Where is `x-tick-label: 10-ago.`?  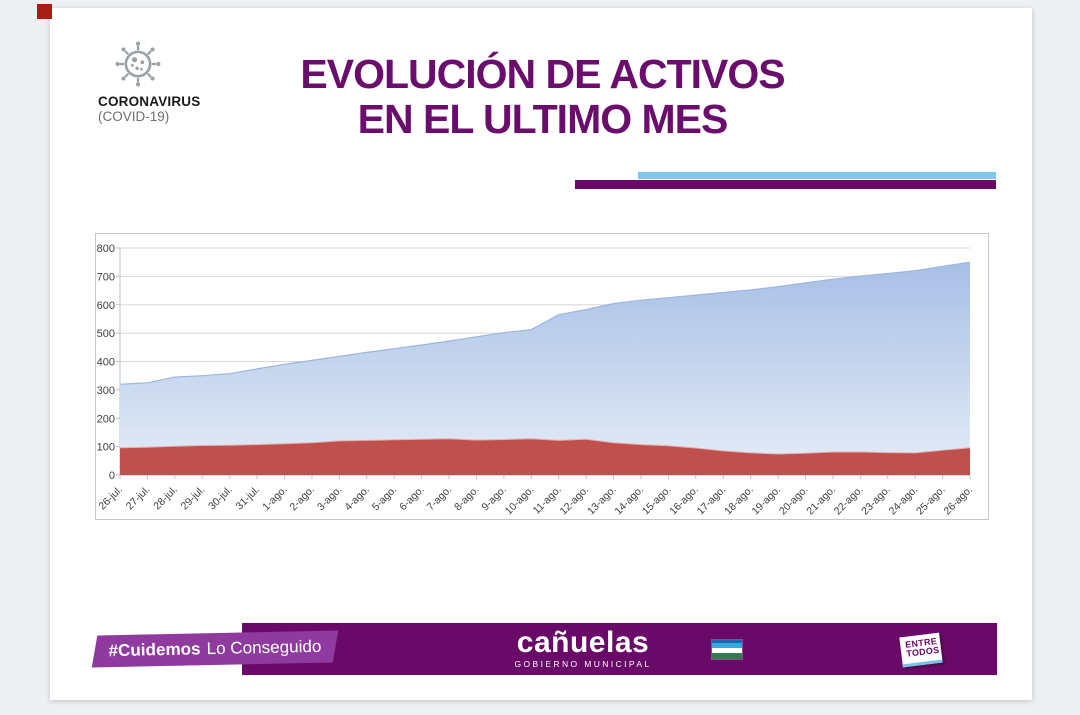
x-tick-label: 10-ago. is located at coordinates (520, 501).